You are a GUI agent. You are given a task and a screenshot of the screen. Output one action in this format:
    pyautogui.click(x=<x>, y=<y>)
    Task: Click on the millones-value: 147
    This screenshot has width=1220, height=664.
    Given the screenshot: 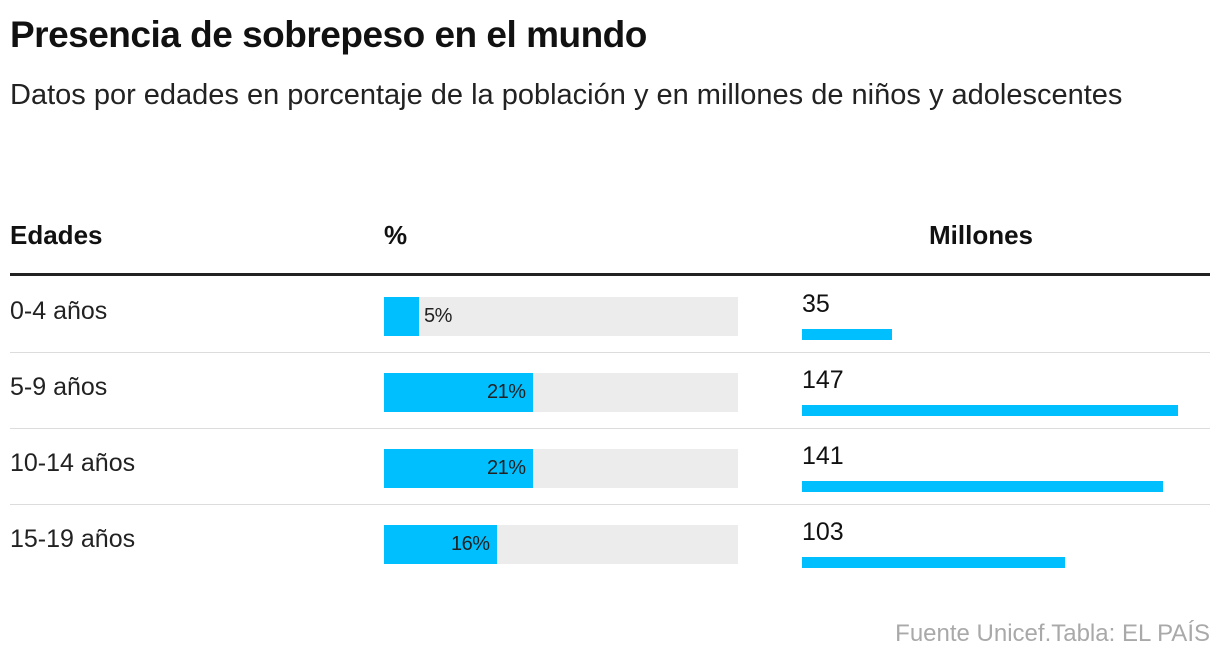 What is the action you would take?
    pyautogui.click(x=823, y=380)
    